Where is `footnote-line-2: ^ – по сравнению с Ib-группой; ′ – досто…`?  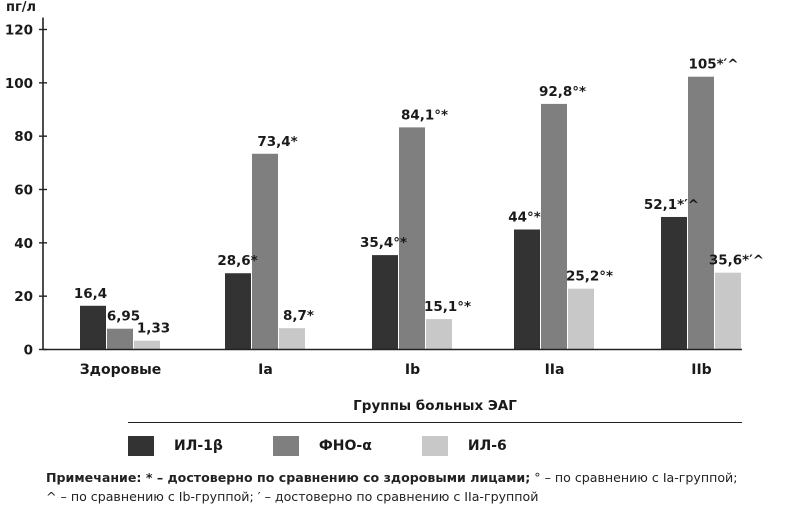 footnote-line-2: ^ – по сравнению с Ib-группой; ′ – досто… is located at coordinates (292, 496).